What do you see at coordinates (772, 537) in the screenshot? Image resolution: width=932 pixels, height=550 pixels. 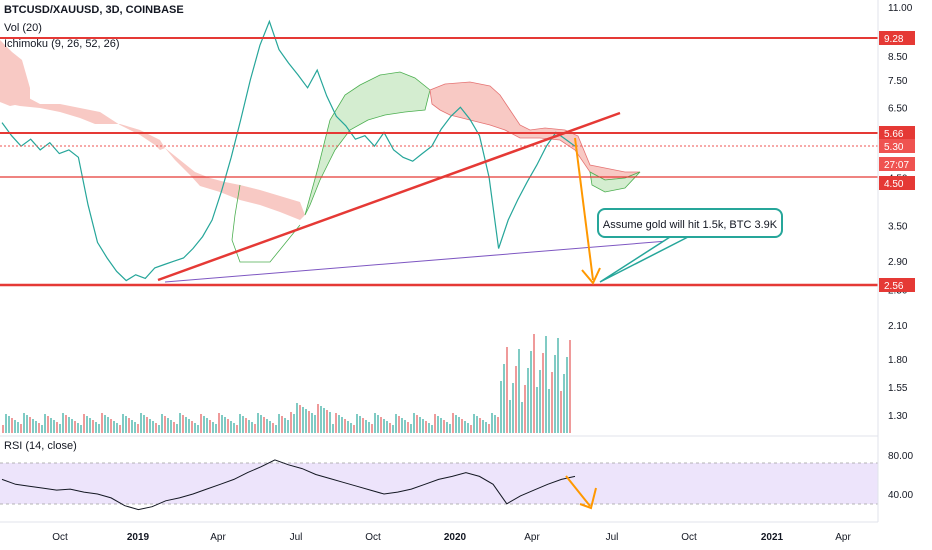 I see `time-tick-9: 2021` at bounding box center [772, 537].